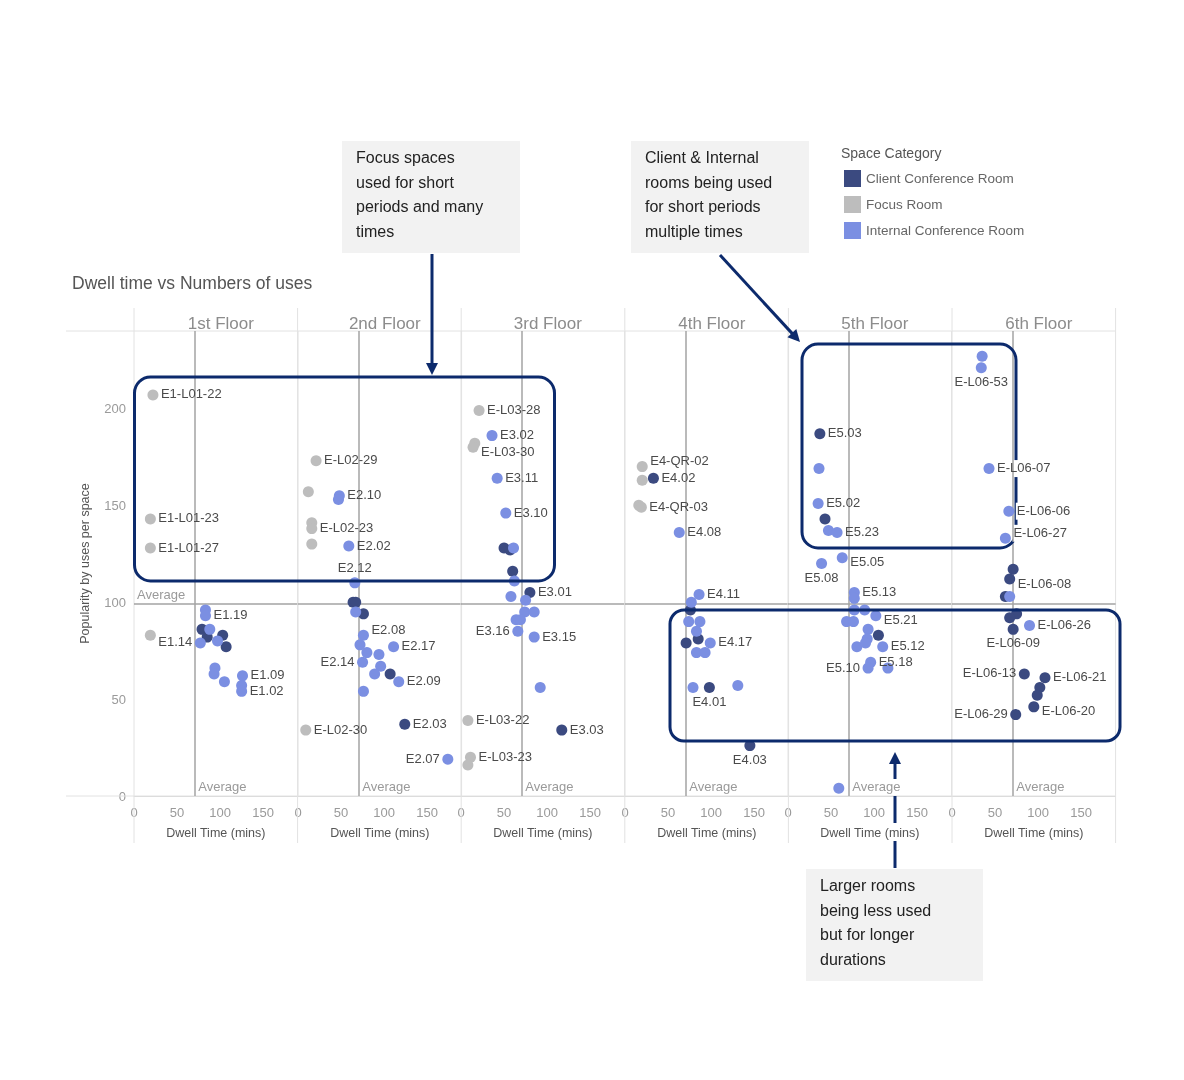  What do you see at coordinates (115, 602) in the screenshot?
I see `y-tick-label: 100` at bounding box center [115, 602].